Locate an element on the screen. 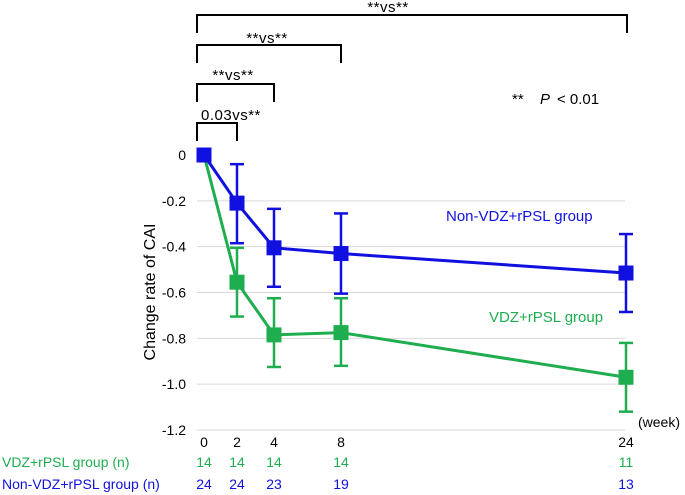  n-table-cell: 11 is located at coordinates (626, 462).